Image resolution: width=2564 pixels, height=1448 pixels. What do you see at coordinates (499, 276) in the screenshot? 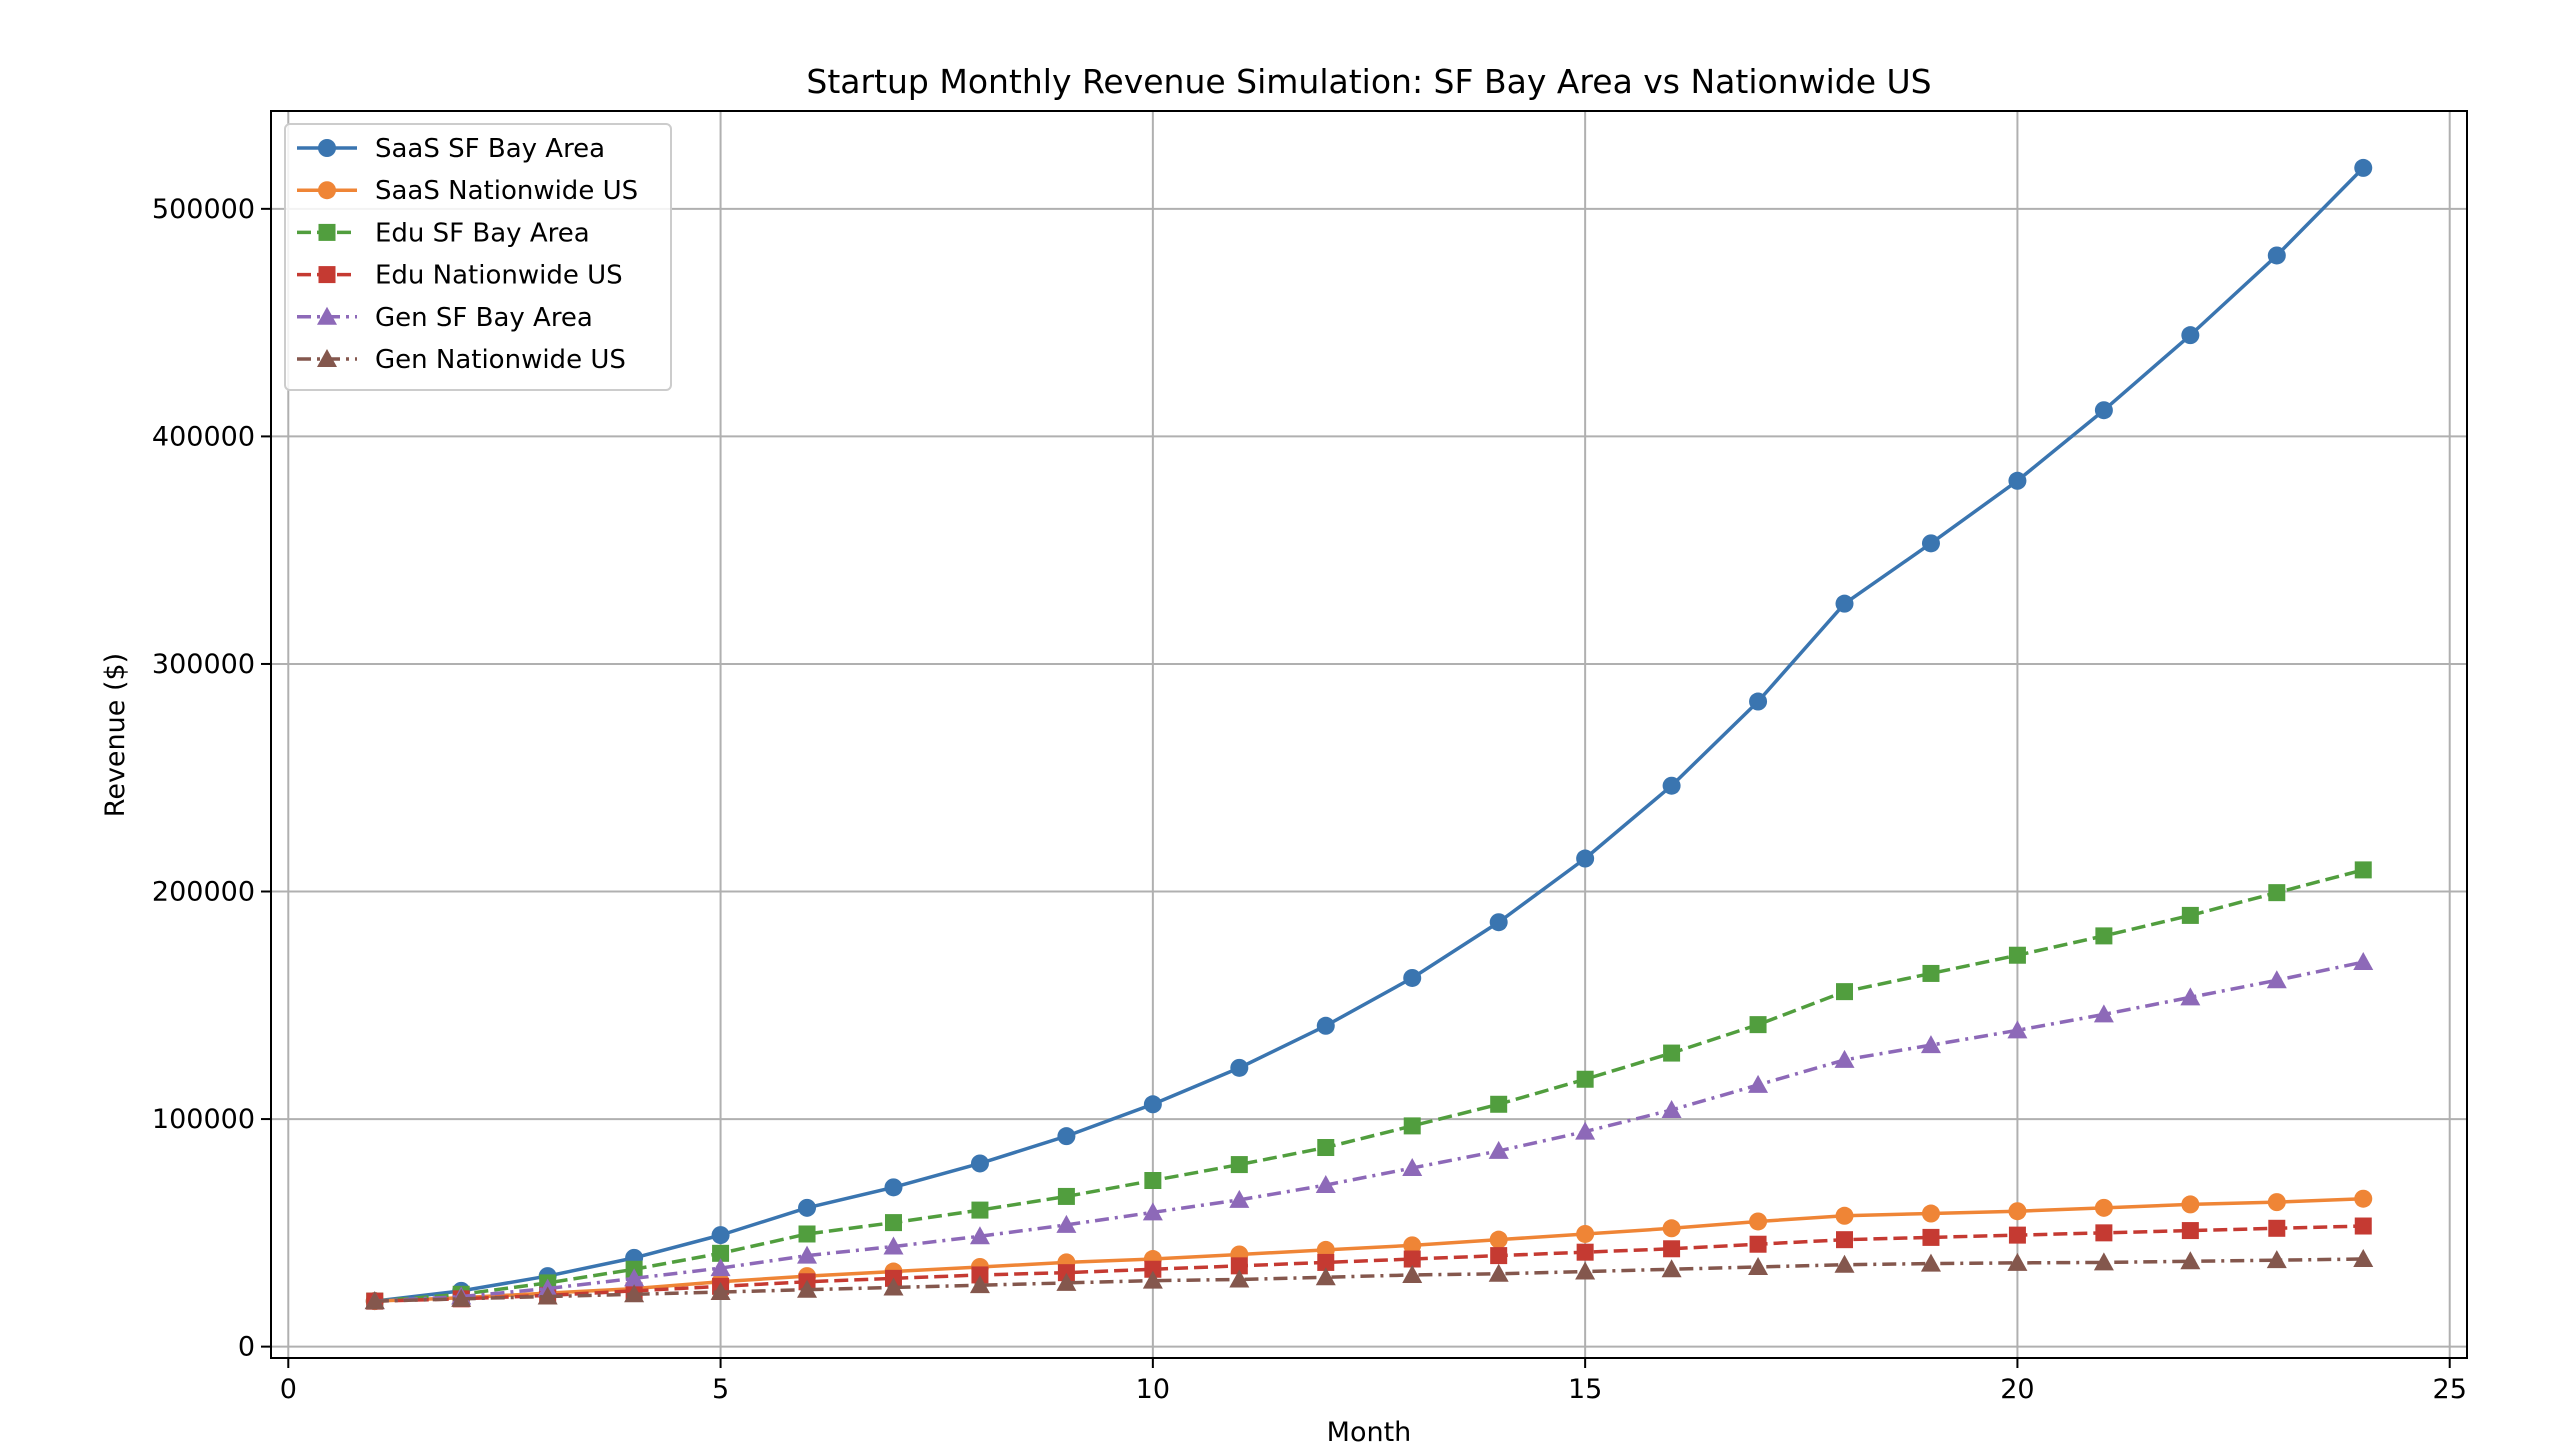
I see `legend-label: Edu Nationwide US` at bounding box center [499, 276].